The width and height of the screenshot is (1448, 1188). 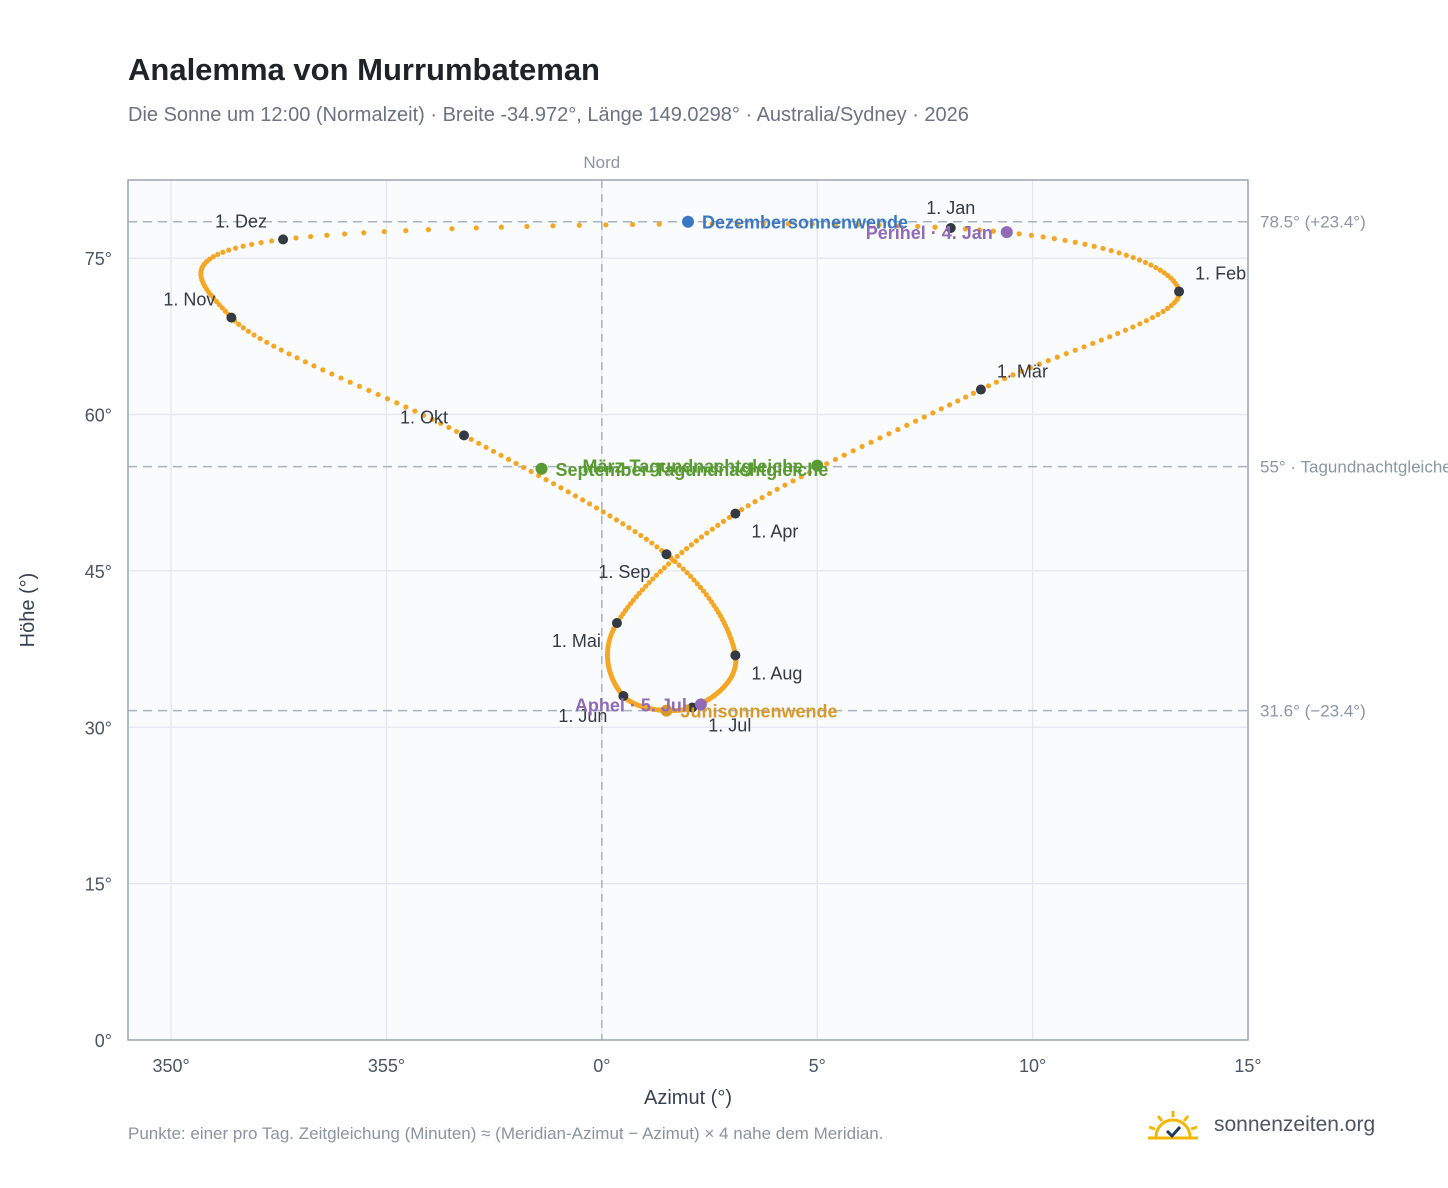 What do you see at coordinates (424, 417) in the screenshot?
I see `month-label: 1. Okt` at bounding box center [424, 417].